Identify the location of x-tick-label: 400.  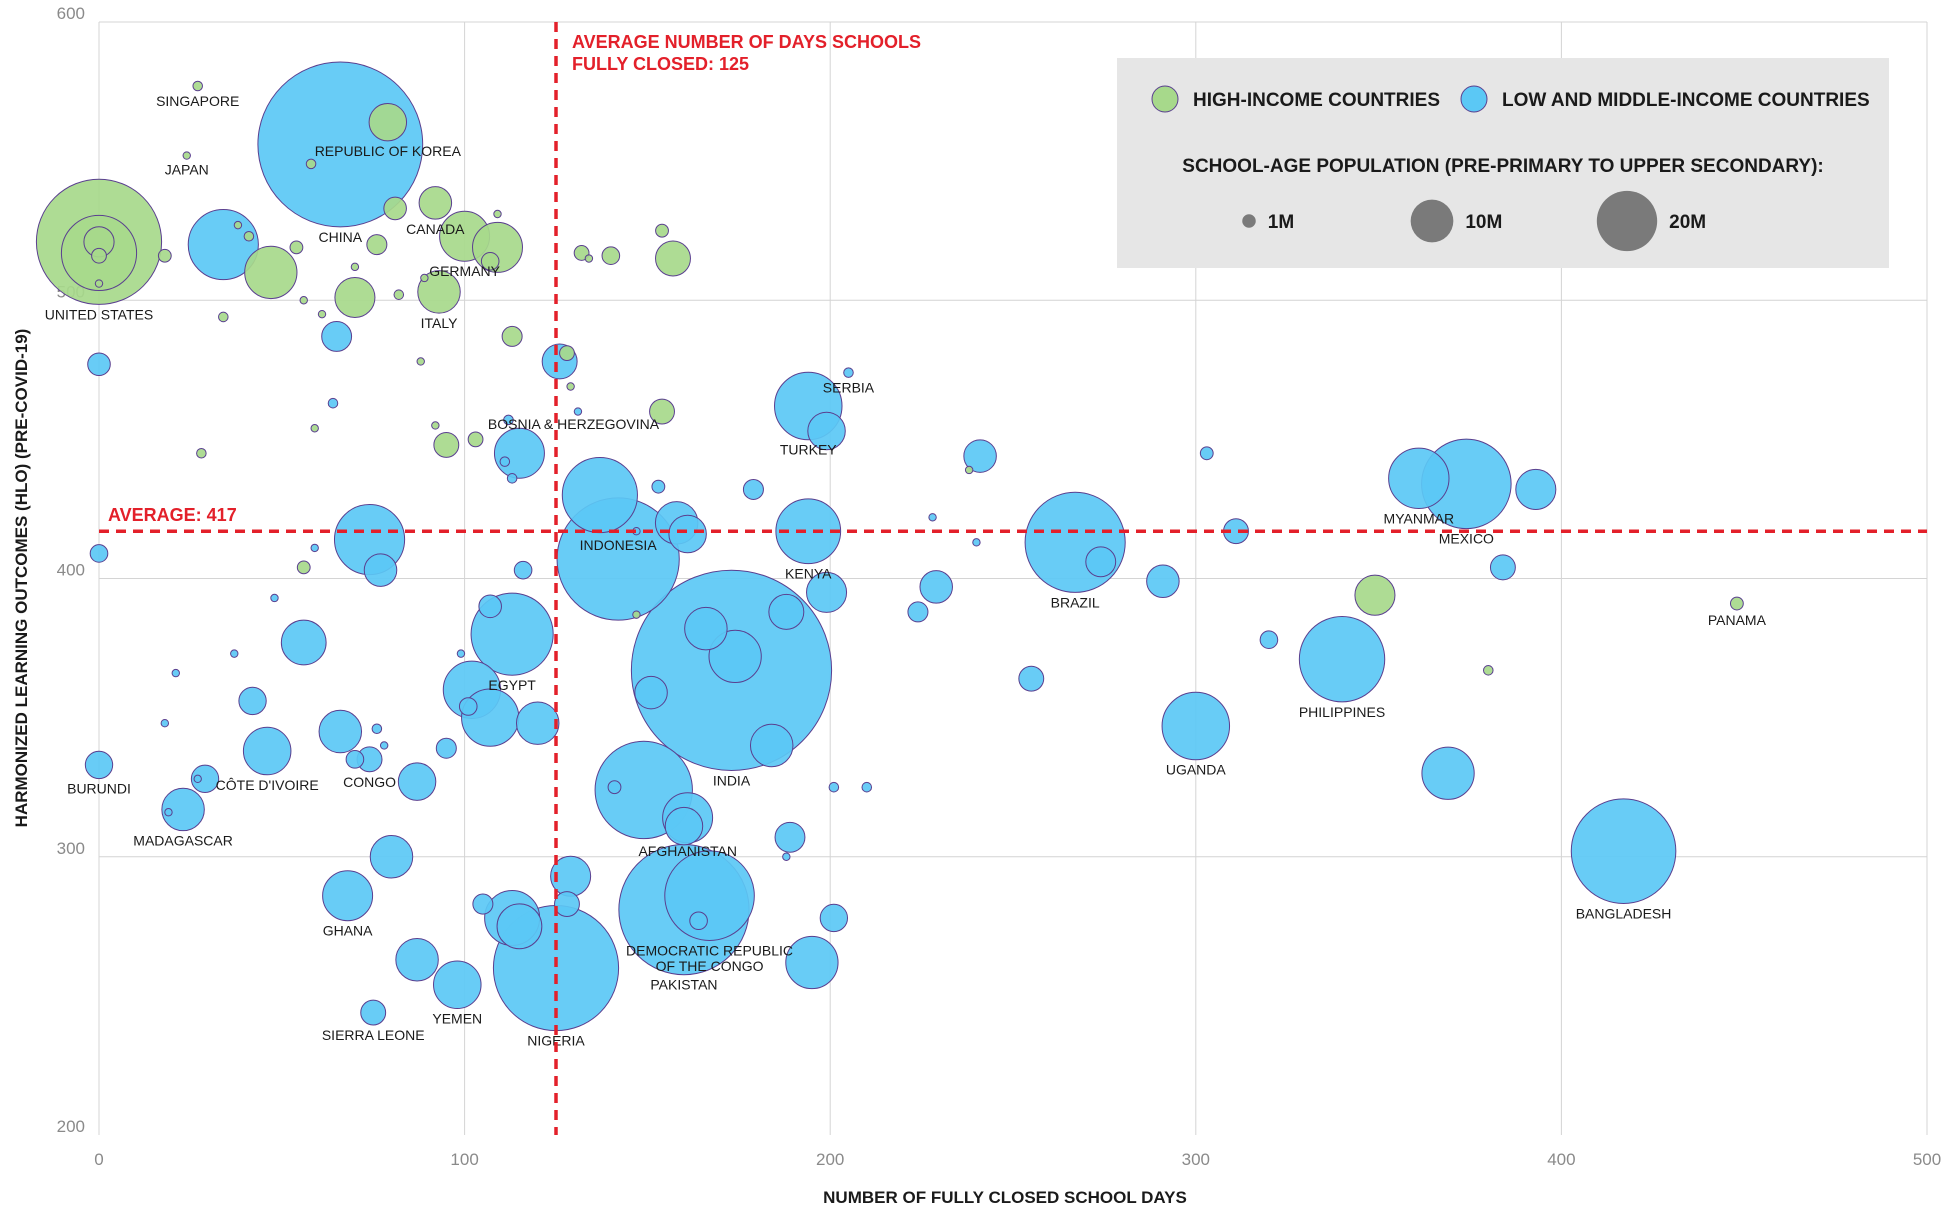
(1561, 1159).